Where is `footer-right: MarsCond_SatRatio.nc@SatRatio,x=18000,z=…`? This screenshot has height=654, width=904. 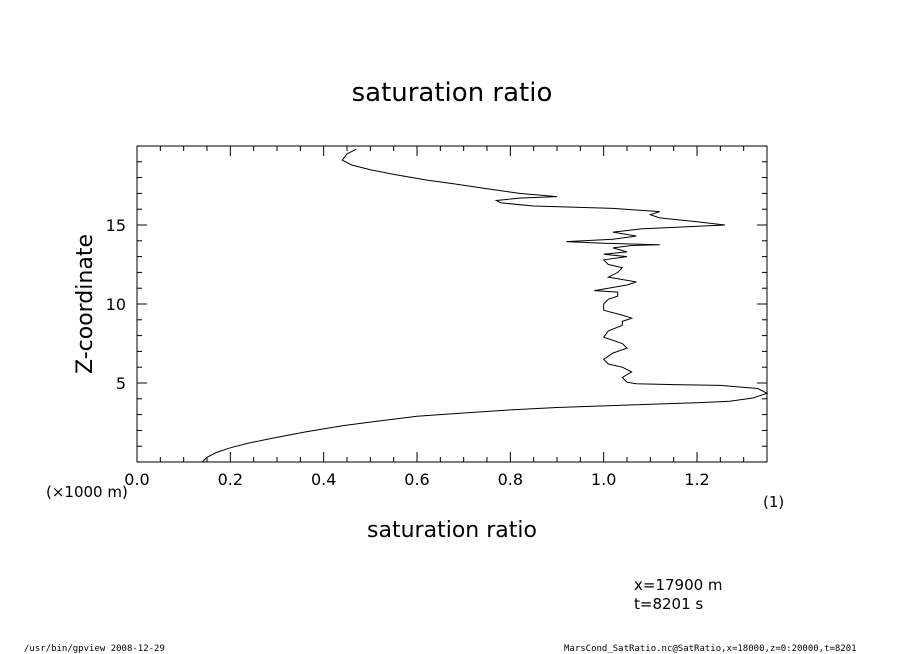
footer-right: MarsCond_SatRatio.nc@SatRatio,x=18000,z=… is located at coordinates (710, 649).